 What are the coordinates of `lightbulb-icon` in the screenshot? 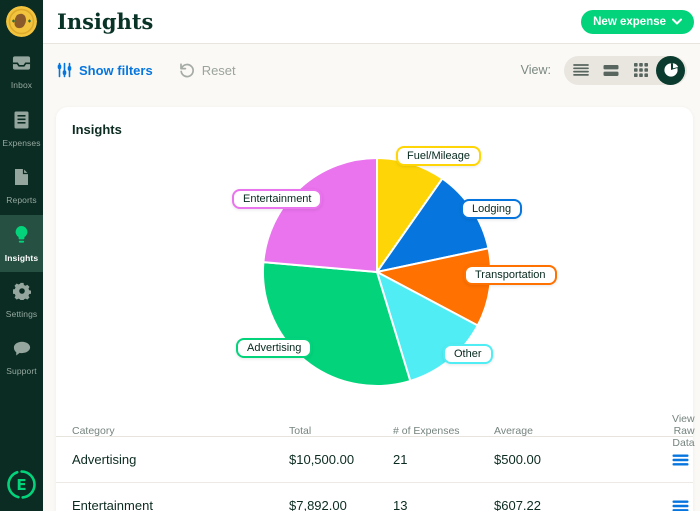 It's located at (21, 237).